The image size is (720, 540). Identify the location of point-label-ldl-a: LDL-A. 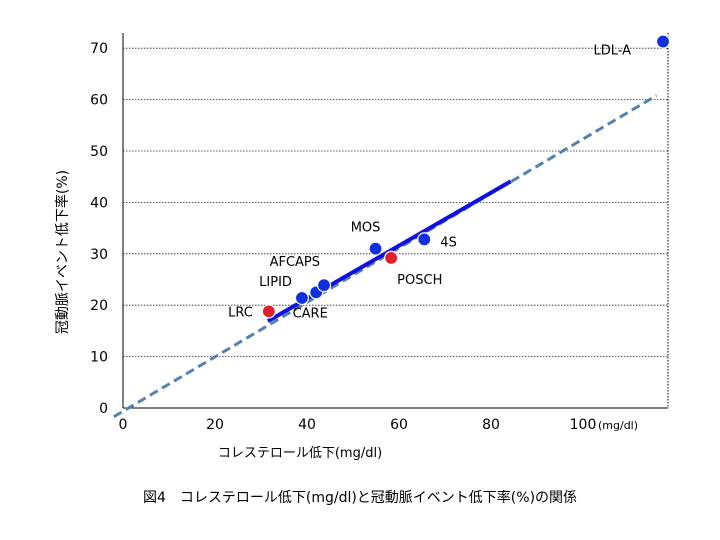
(612, 51).